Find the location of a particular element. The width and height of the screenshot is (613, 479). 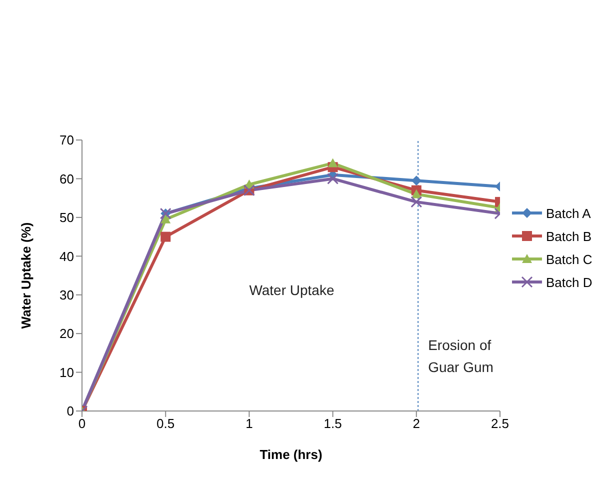

legend-label: Batch A is located at coordinates (568, 213).